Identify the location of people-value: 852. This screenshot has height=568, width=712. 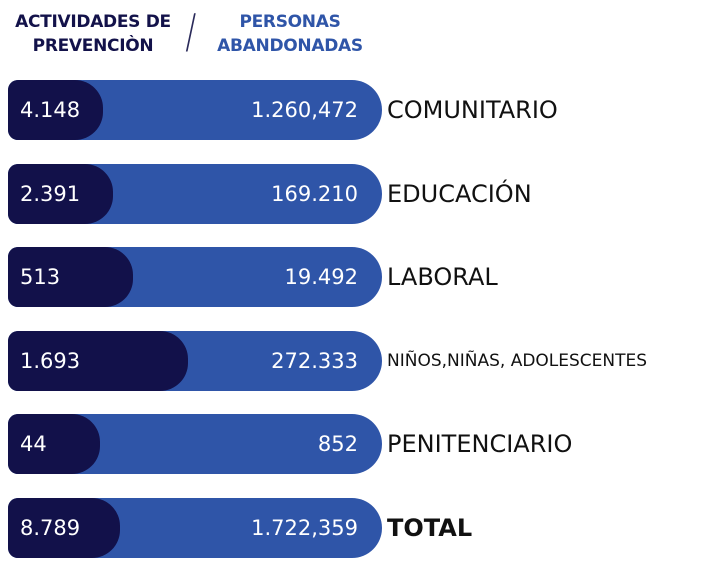
(337, 444).